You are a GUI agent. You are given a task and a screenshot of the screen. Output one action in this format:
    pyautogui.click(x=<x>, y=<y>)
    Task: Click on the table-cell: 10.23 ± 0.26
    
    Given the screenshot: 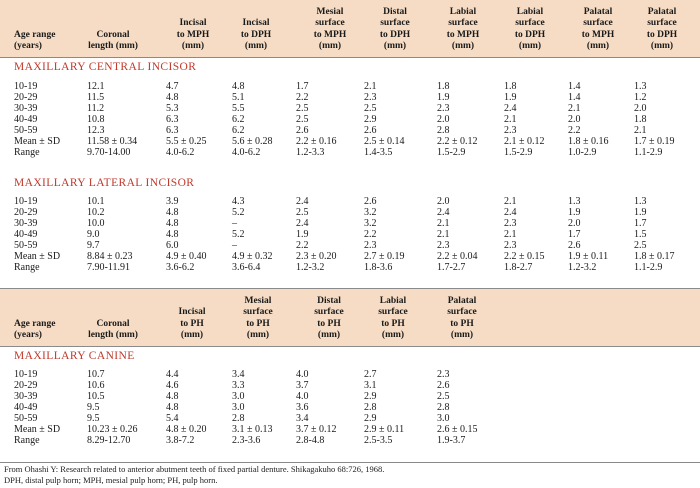 What is the action you would take?
    pyautogui.click(x=112, y=429)
    